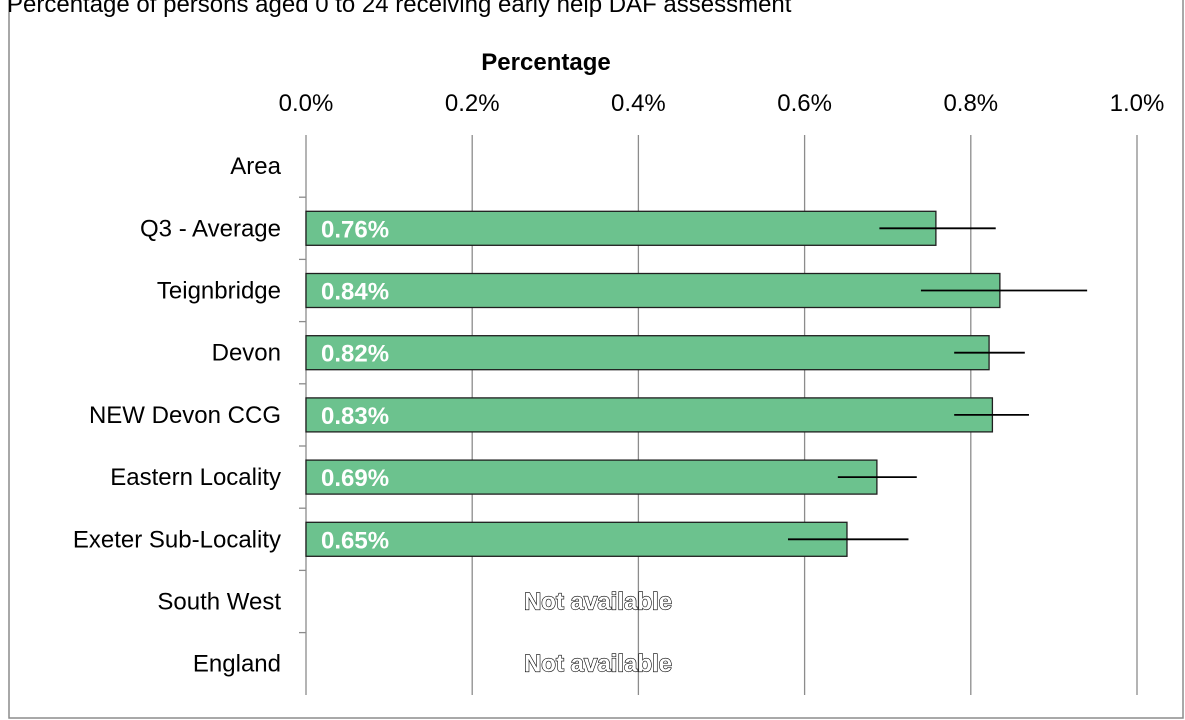 The width and height of the screenshot is (1185, 720). Describe the element at coordinates (210, 228) in the screenshot. I see `category-label: Q3 - Average` at that location.